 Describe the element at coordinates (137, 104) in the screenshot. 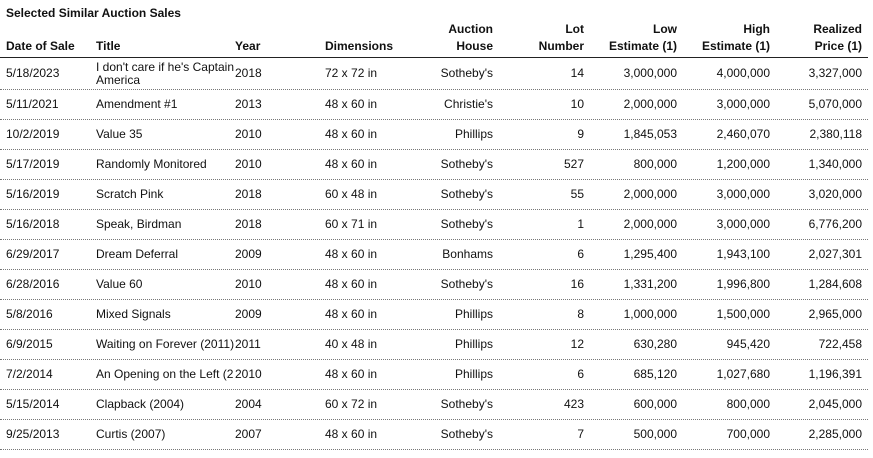

I see `cell-title: Amendment #1` at that location.